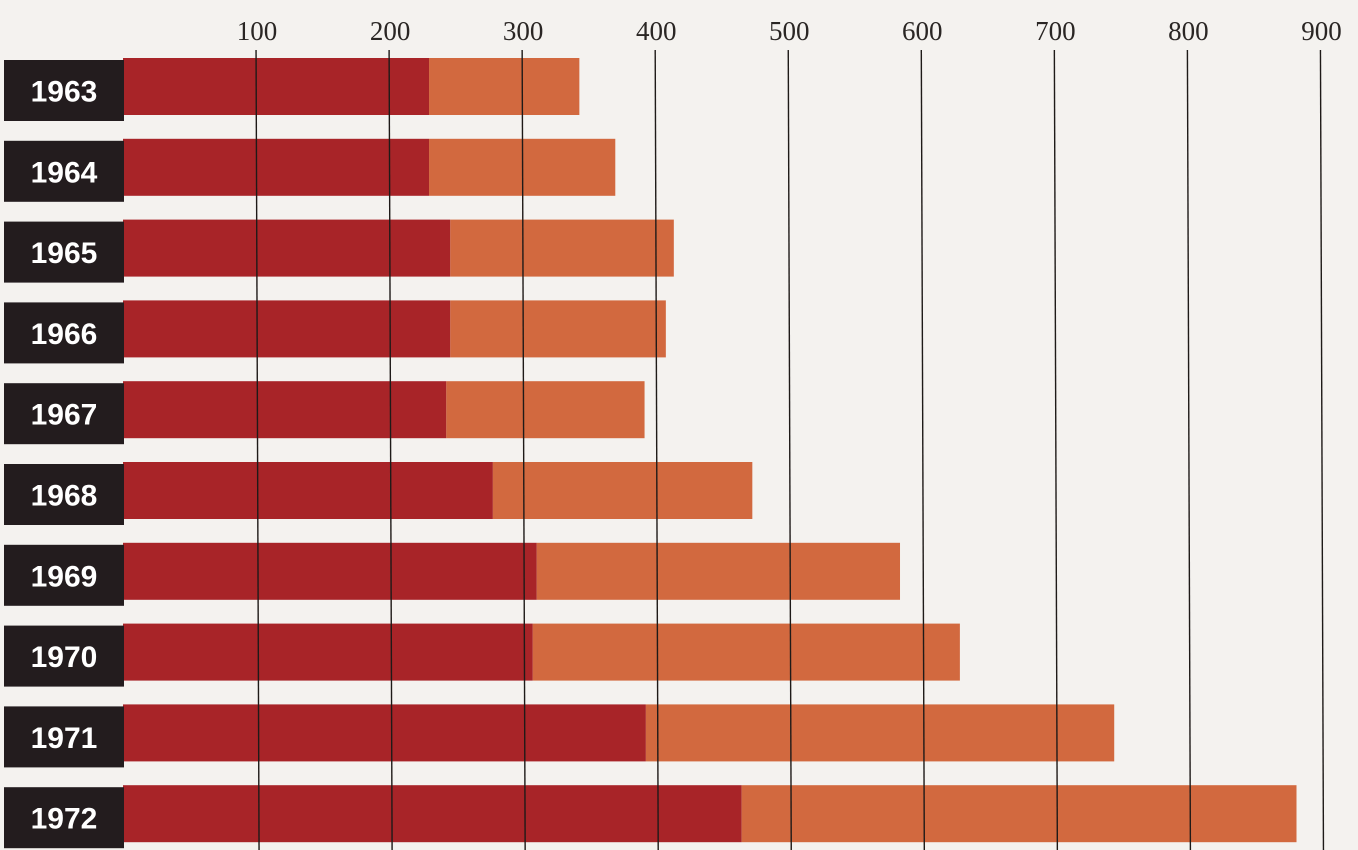 This screenshot has width=1358, height=850. What do you see at coordinates (1321, 31) in the screenshot?
I see `x-tick-label: 900` at bounding box center [1321, 31].